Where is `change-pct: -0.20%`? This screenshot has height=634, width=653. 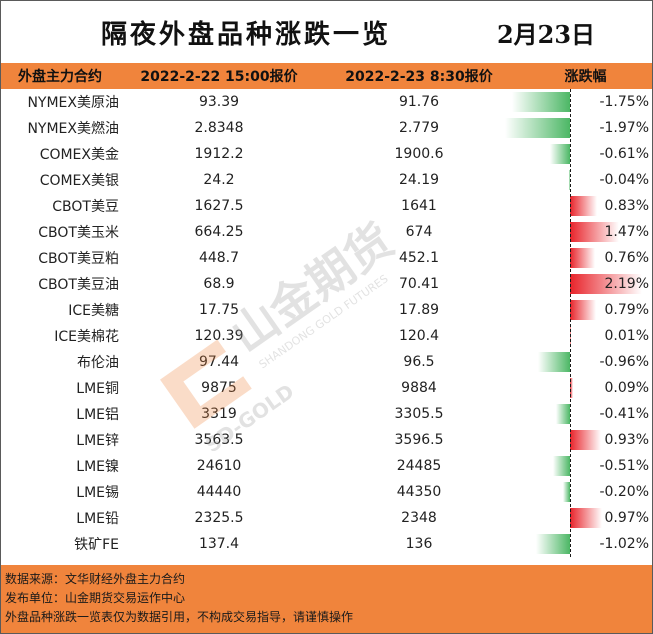
change-pct: -0.20% is located at coordinates (624, 492).